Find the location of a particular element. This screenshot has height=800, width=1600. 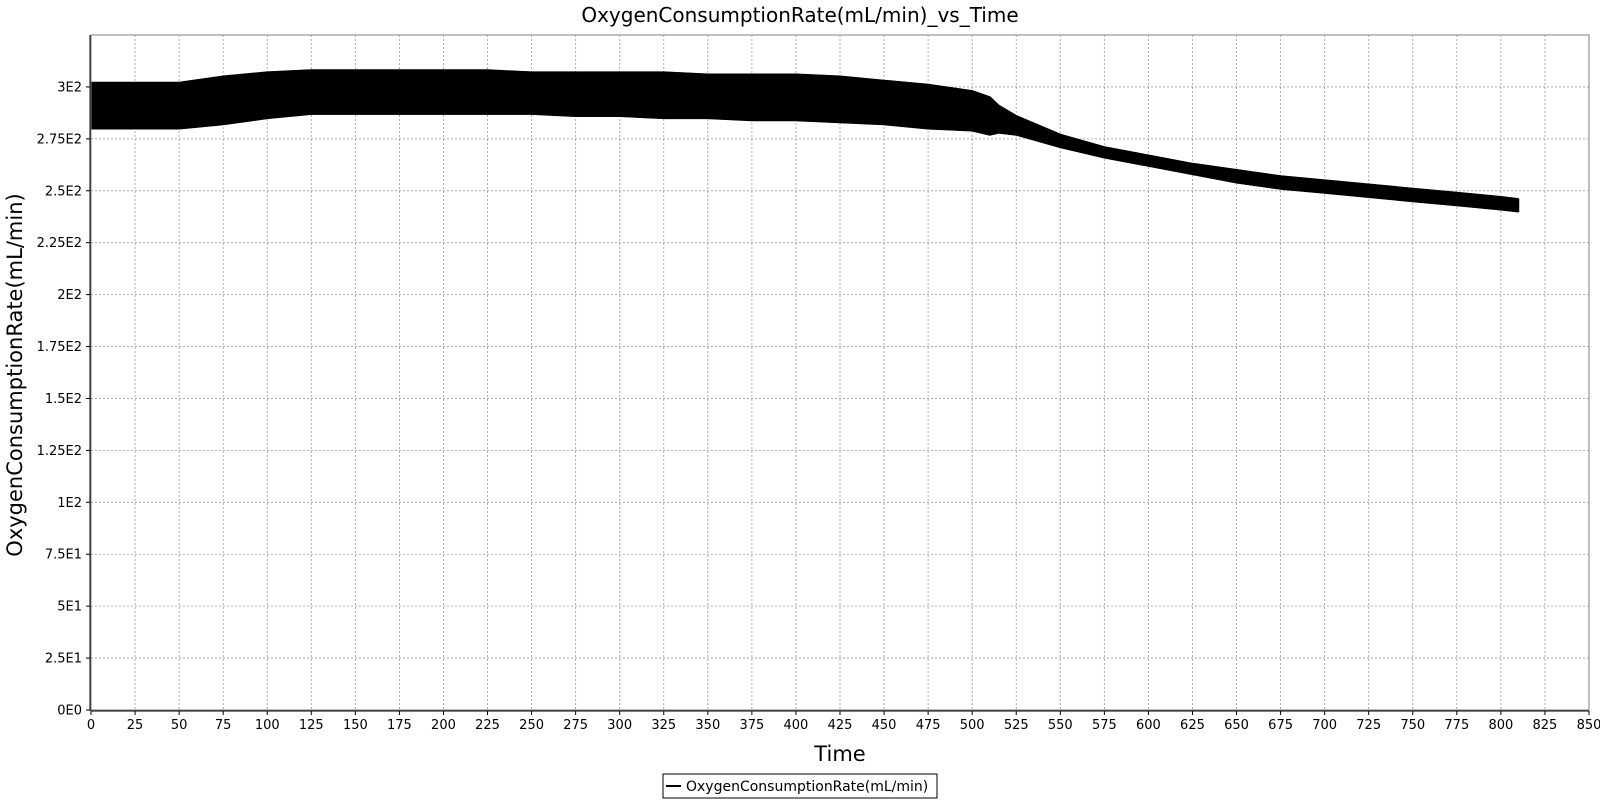

x-tick-label: 400 is located at coordinates (796, 725).